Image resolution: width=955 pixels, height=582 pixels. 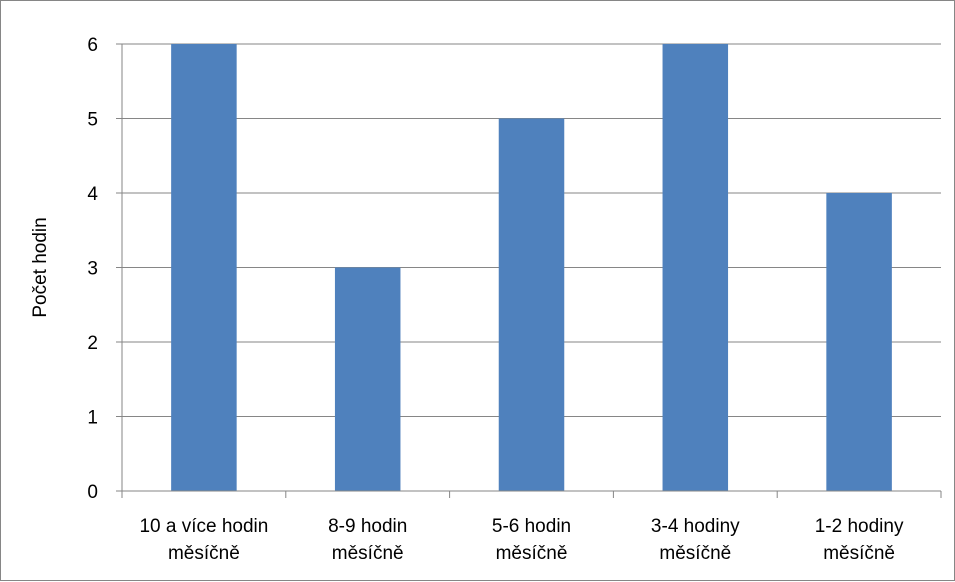 I want to click on y-tick-label: 2, so click(x=92, y=343).